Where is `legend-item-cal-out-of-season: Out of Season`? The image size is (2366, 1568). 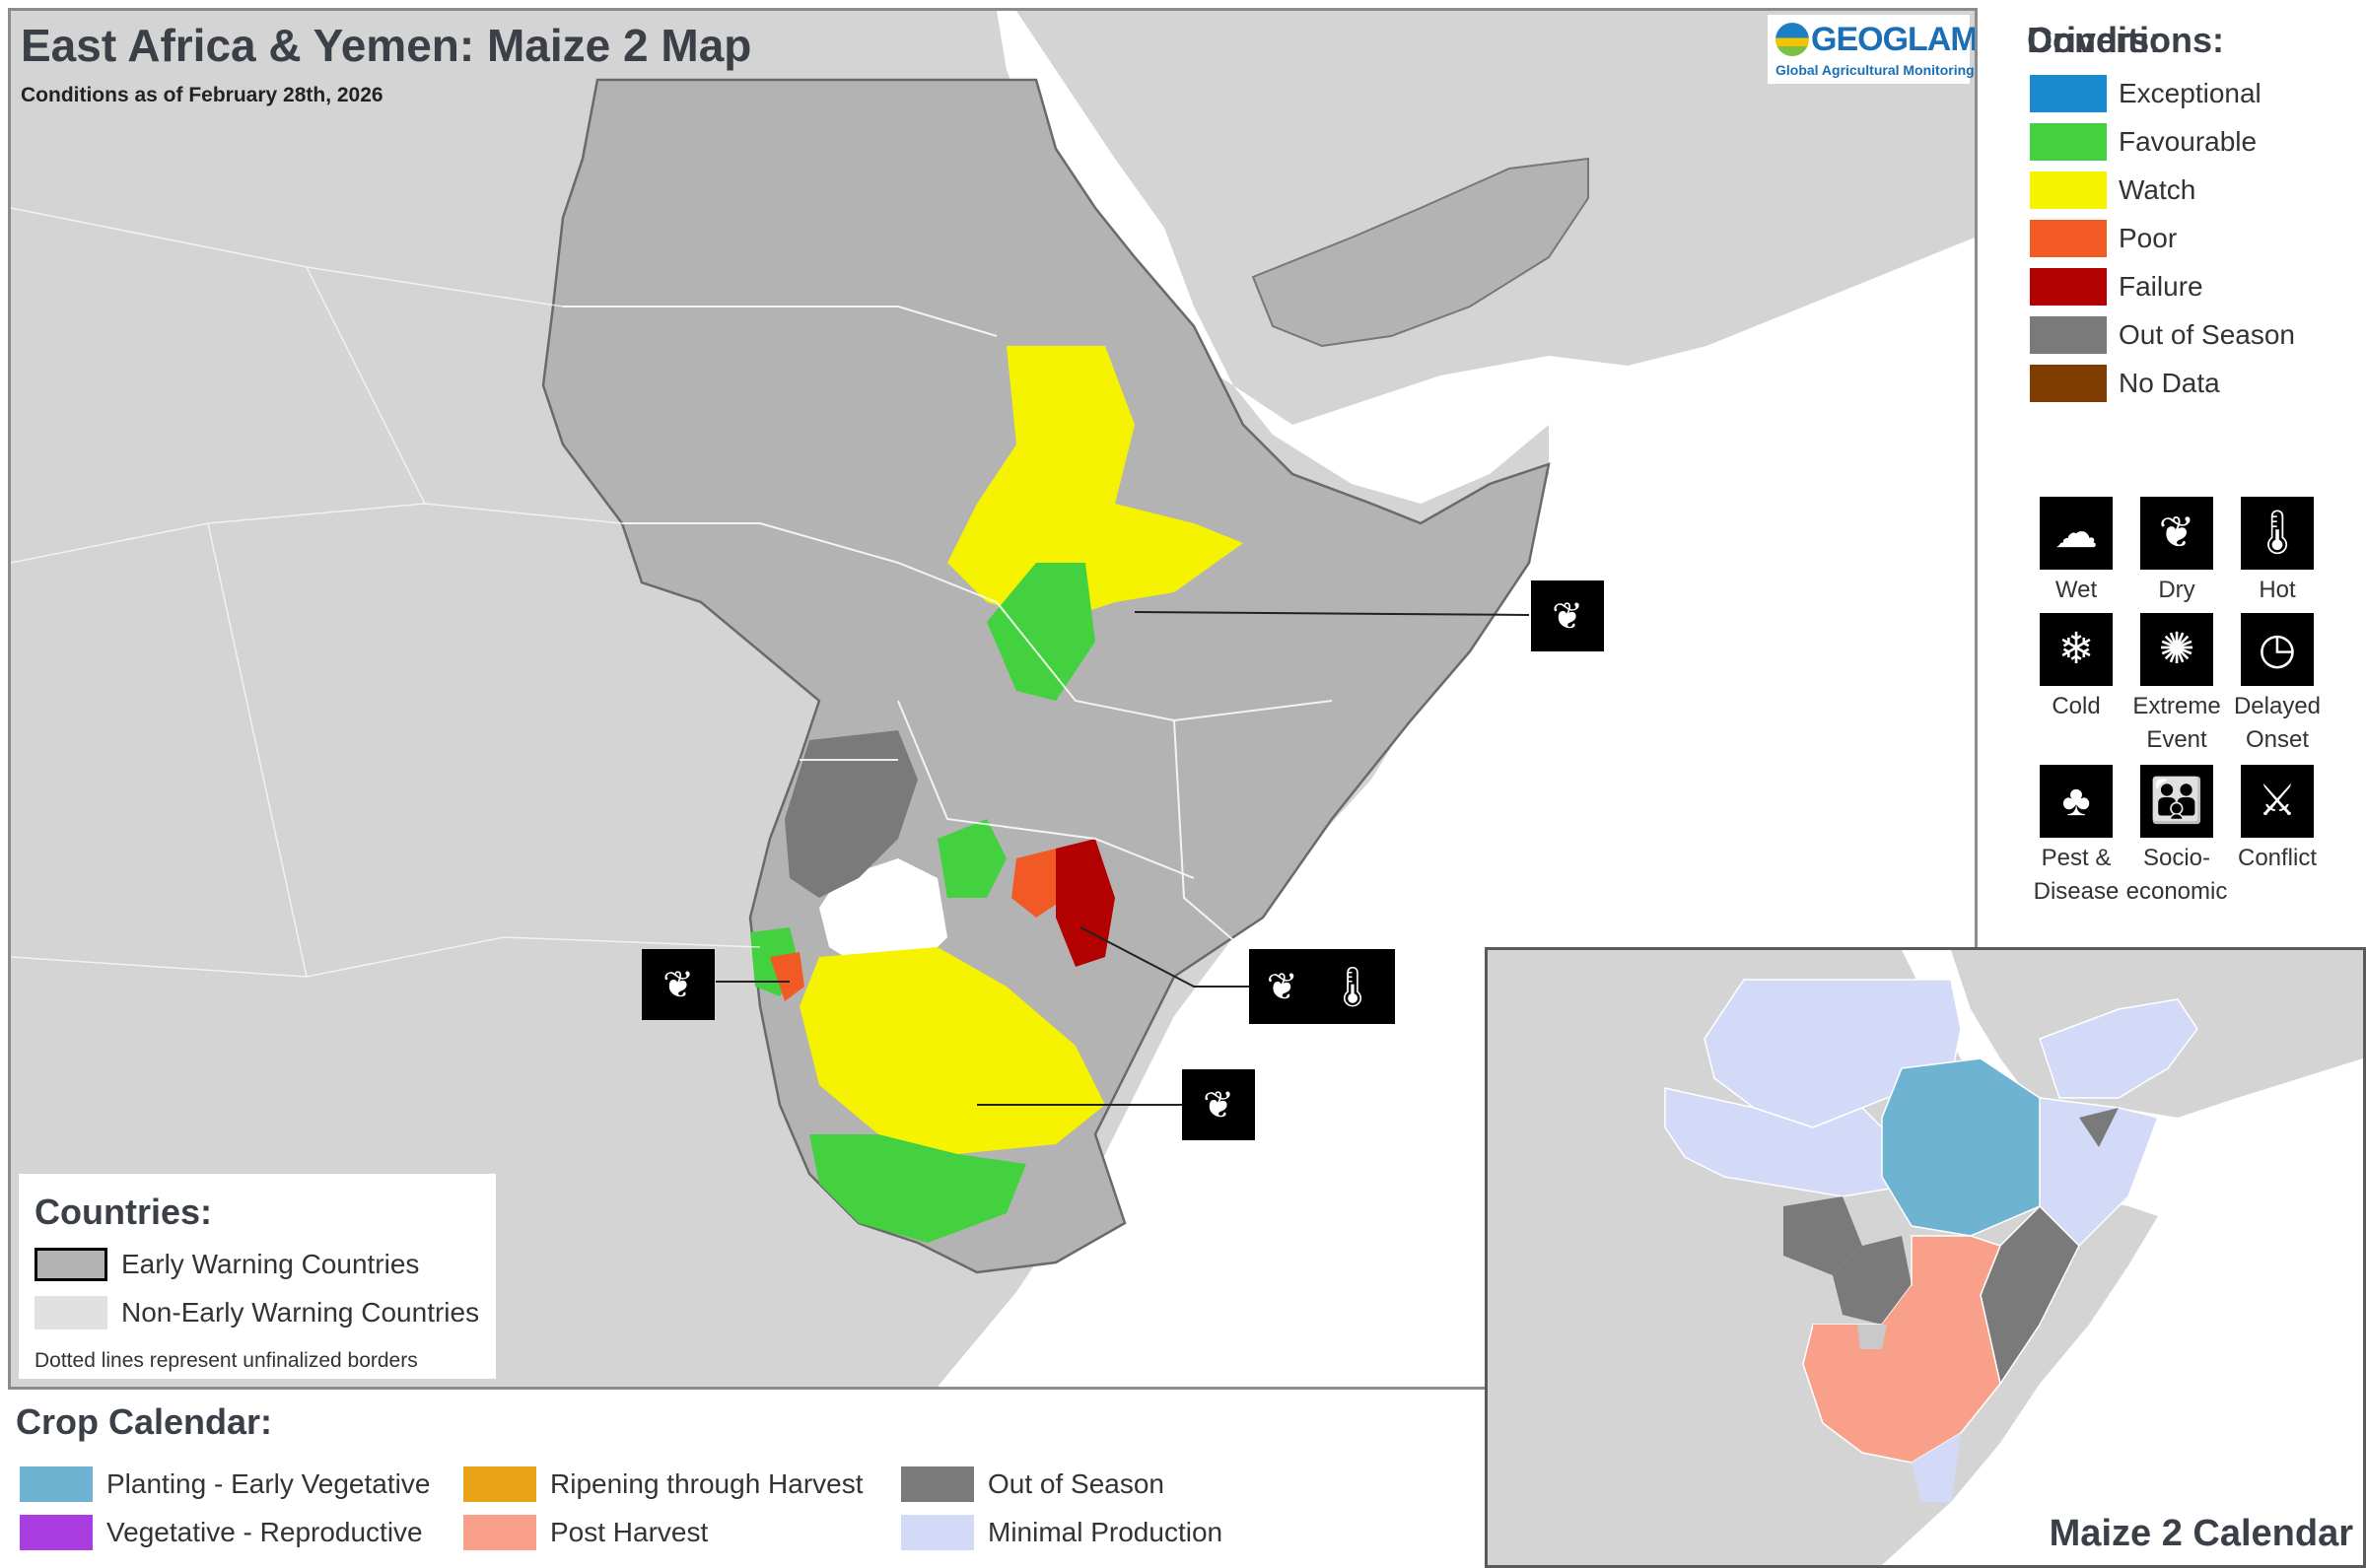
legend-item-cal-out-of-season: Out of Season is located at coordinates (1032, 1484).